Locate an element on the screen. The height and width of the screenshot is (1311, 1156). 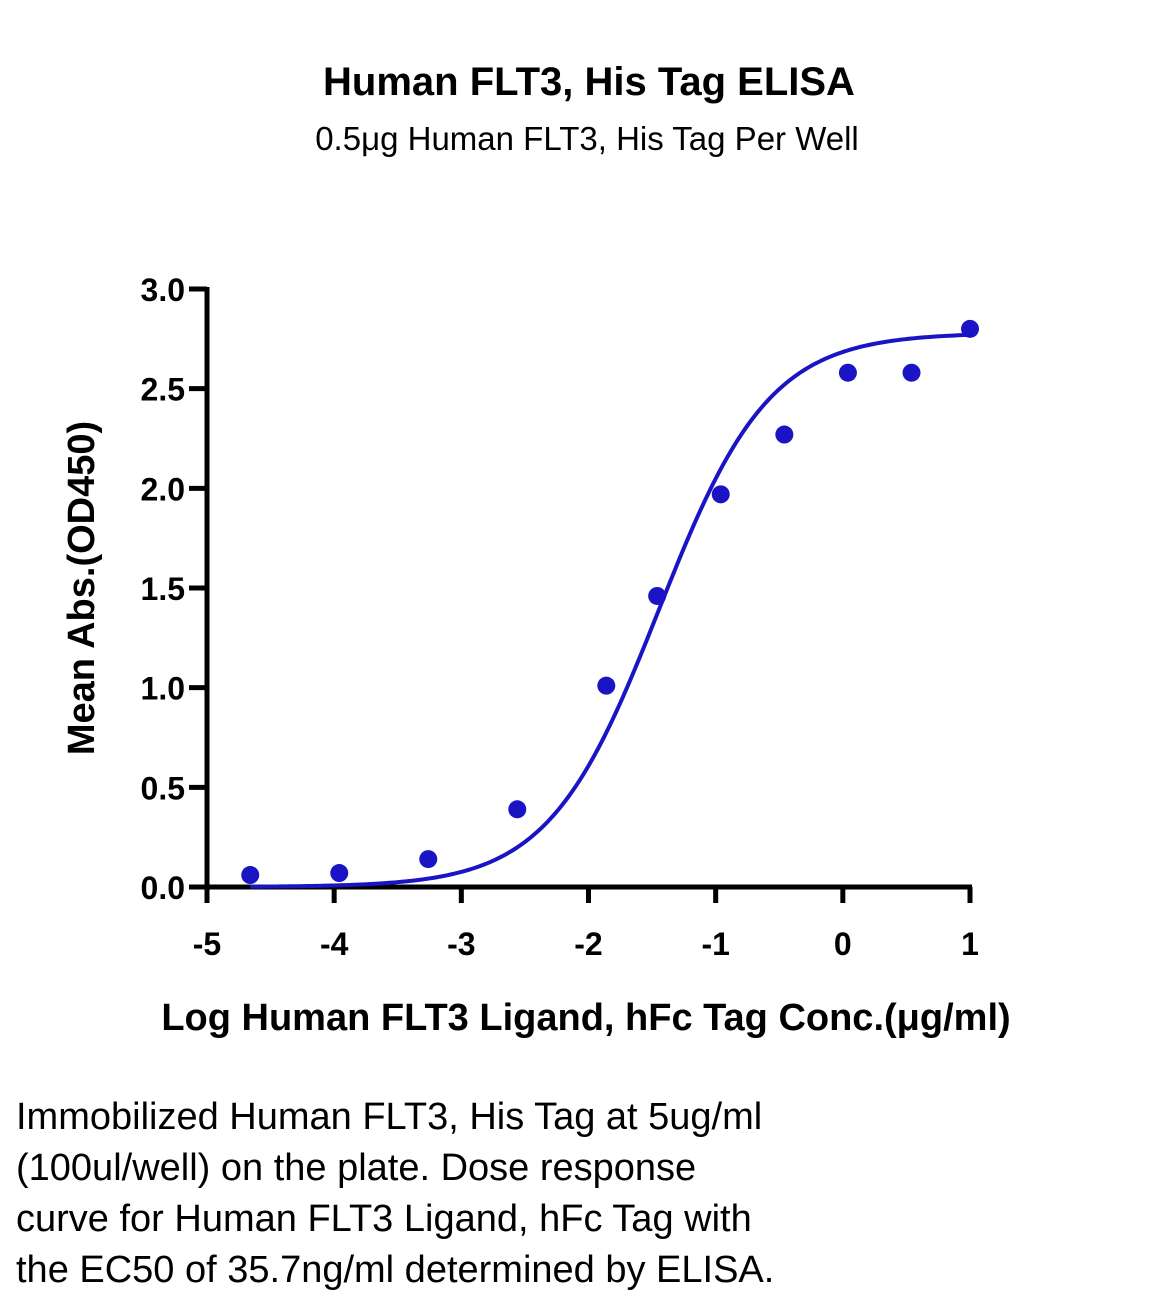
y-axis-title: Mean Abs.(OD450) is located at coordinates (82, 588).